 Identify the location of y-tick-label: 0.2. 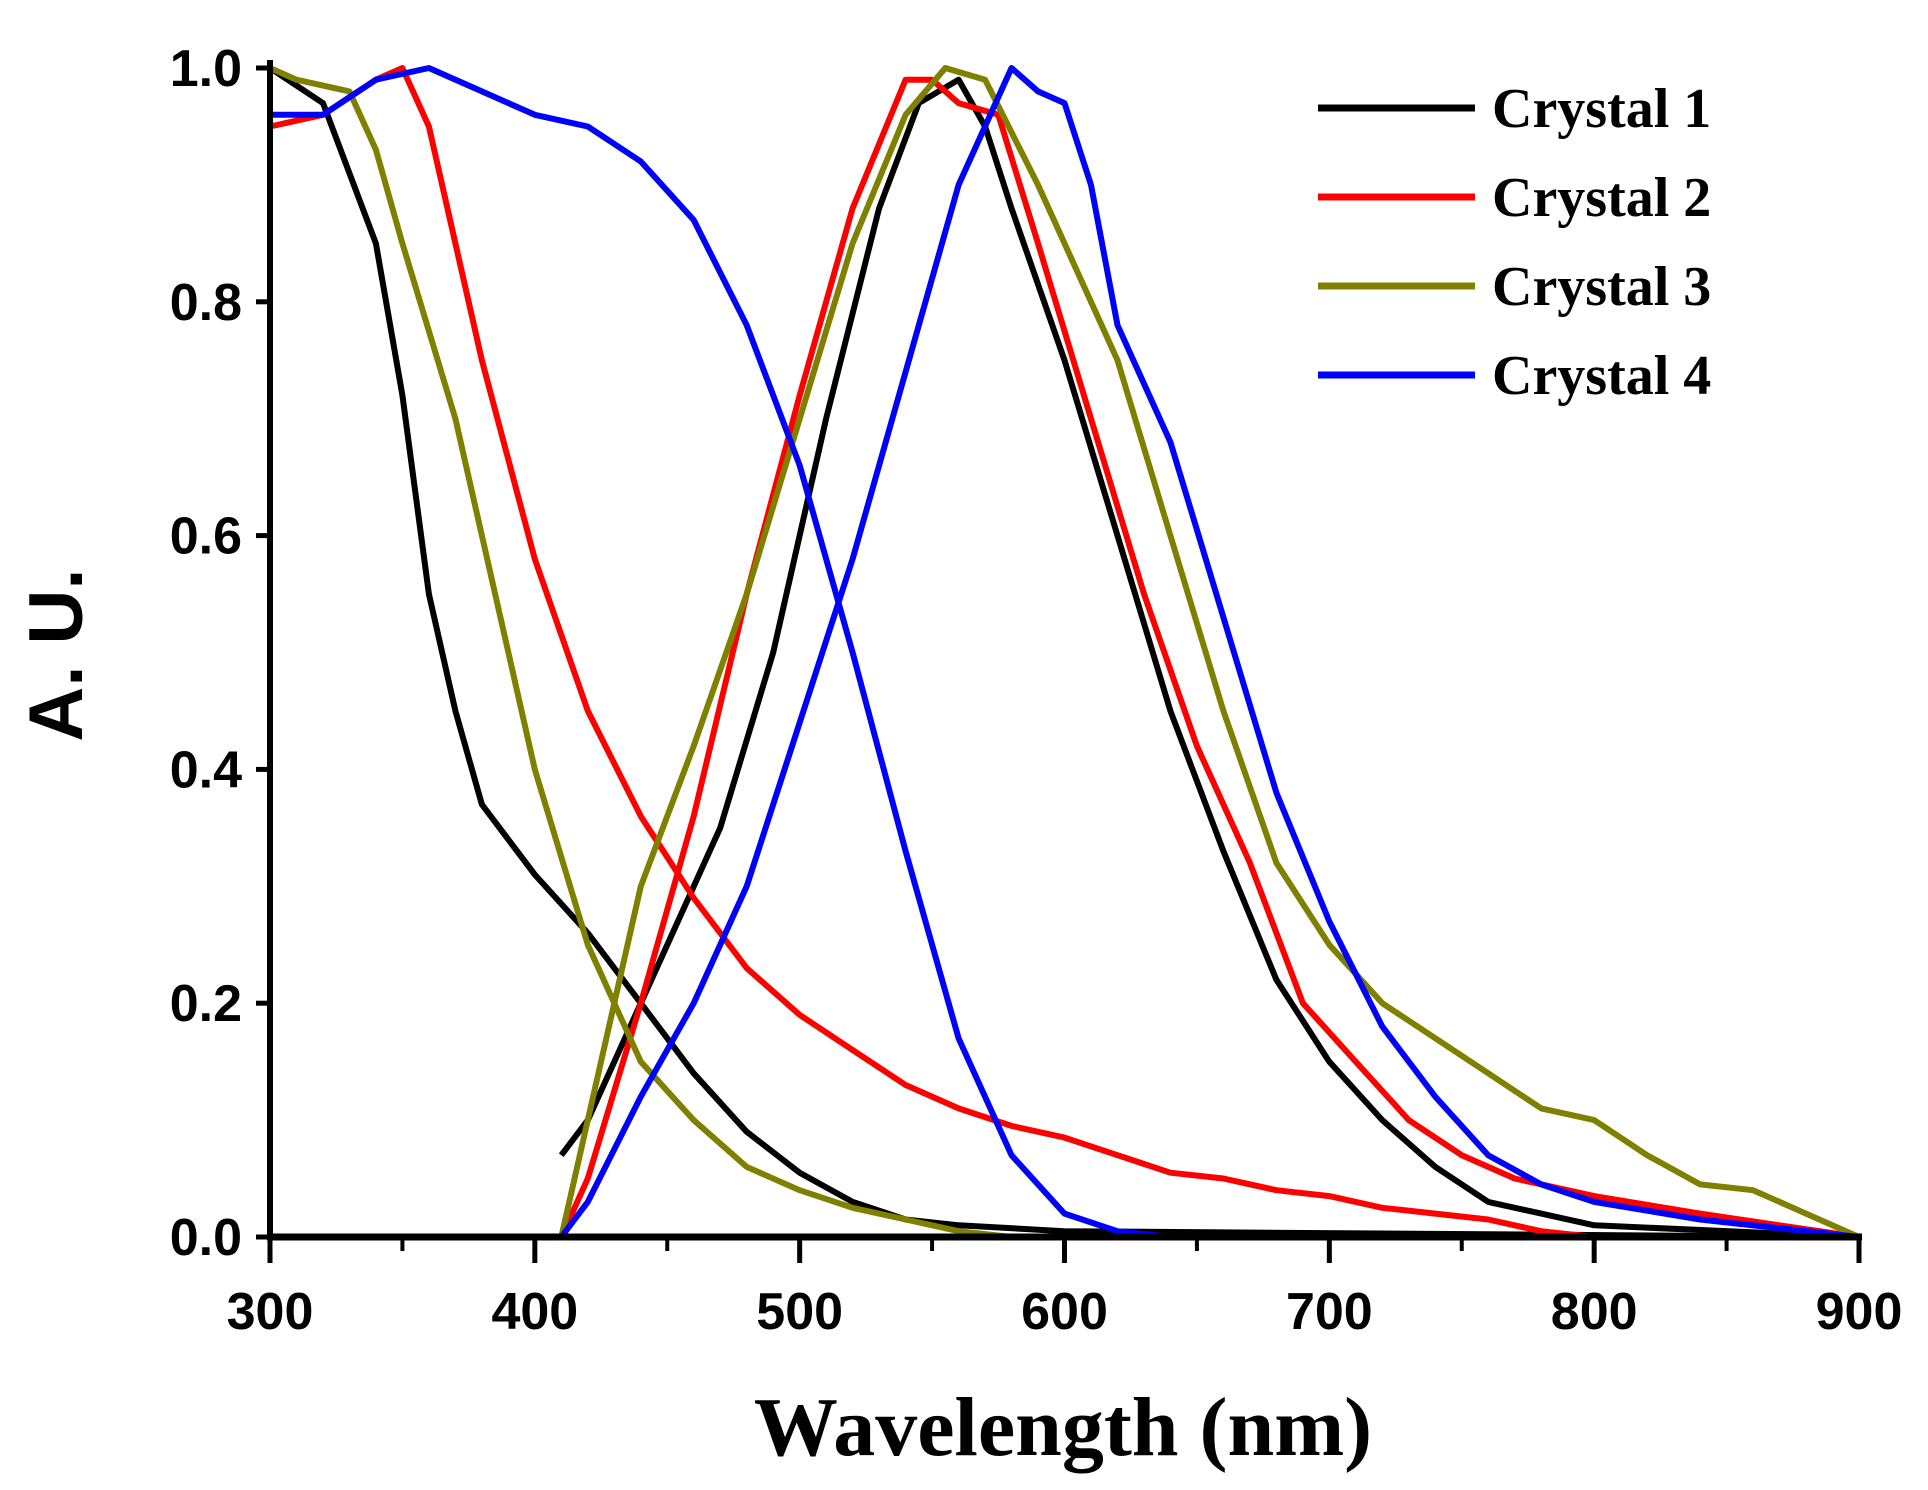
(206, 1004).